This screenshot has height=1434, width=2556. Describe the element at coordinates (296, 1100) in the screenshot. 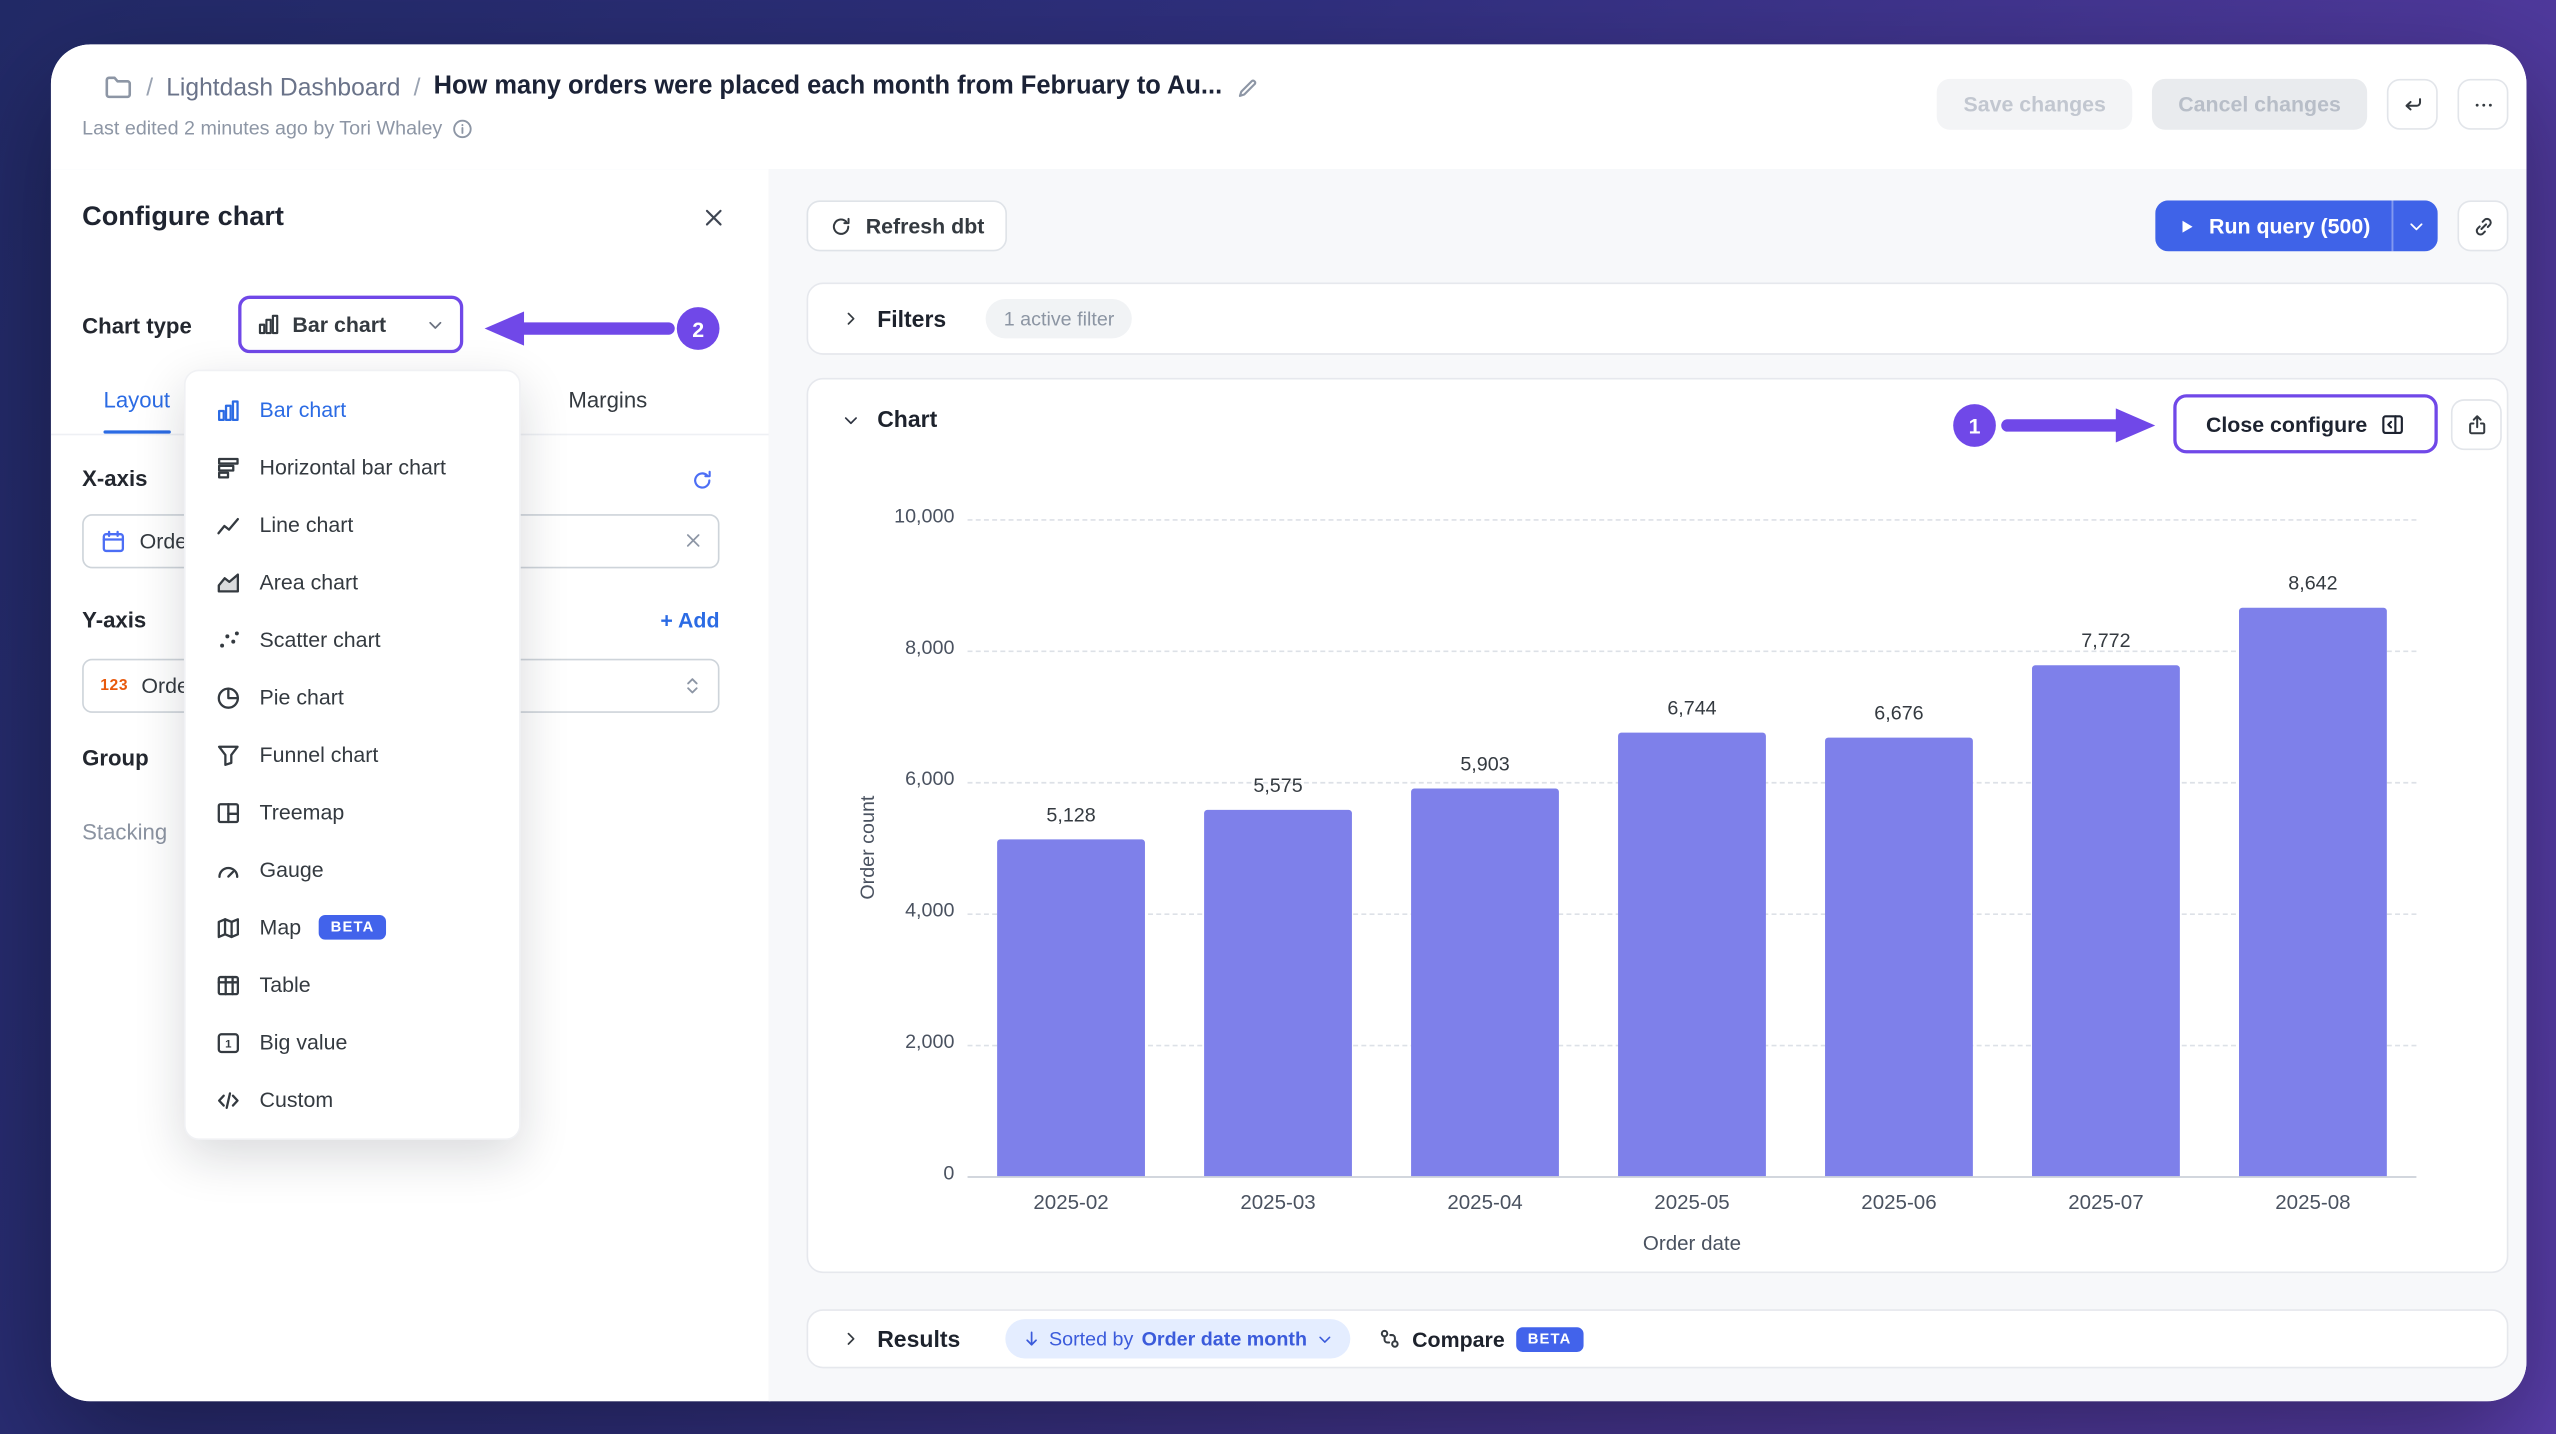

I see `menu-item-label: Custom` at that location.